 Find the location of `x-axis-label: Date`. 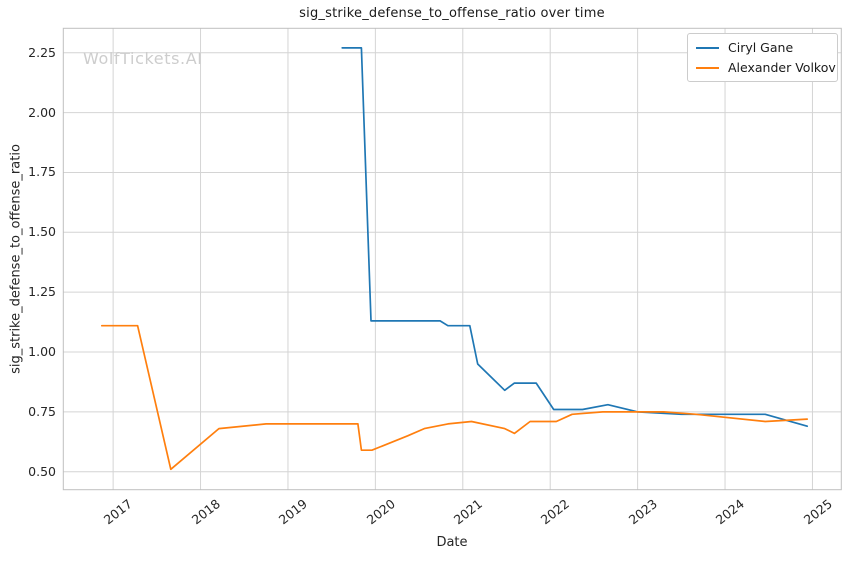

x-axis-label: Date is located at coordinates (452, 542).